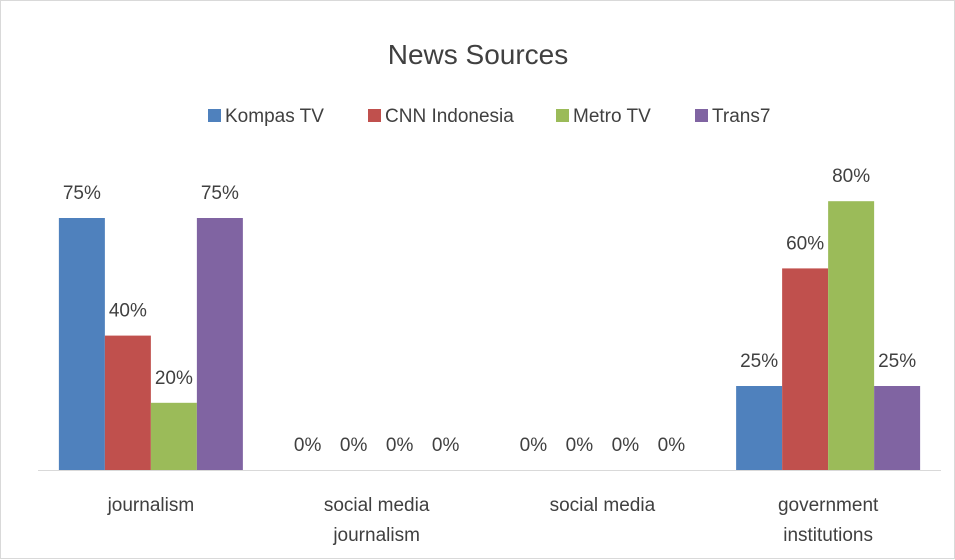  What do you see at coordinates (449, 116) in the screenshot?
I see `legend-label-cnn-indonesia: CNN Indonesia` at bounding box center [449, 116].